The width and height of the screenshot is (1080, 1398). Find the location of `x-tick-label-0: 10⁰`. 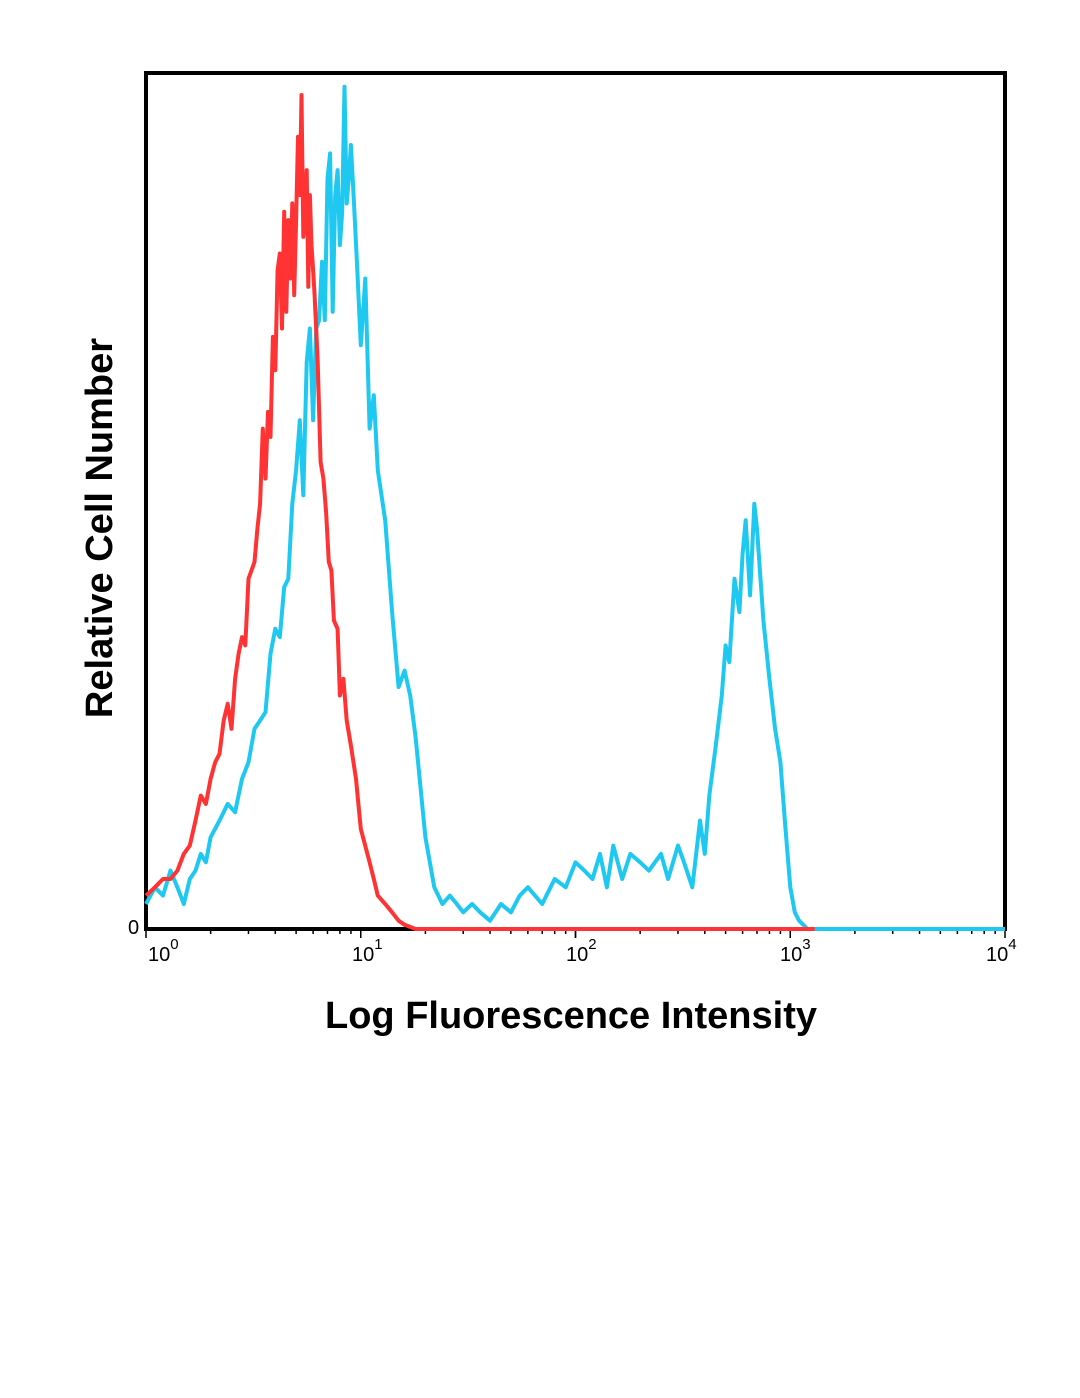

x-tick-label-0: 10⁰ is located at coordinates (163, 951).